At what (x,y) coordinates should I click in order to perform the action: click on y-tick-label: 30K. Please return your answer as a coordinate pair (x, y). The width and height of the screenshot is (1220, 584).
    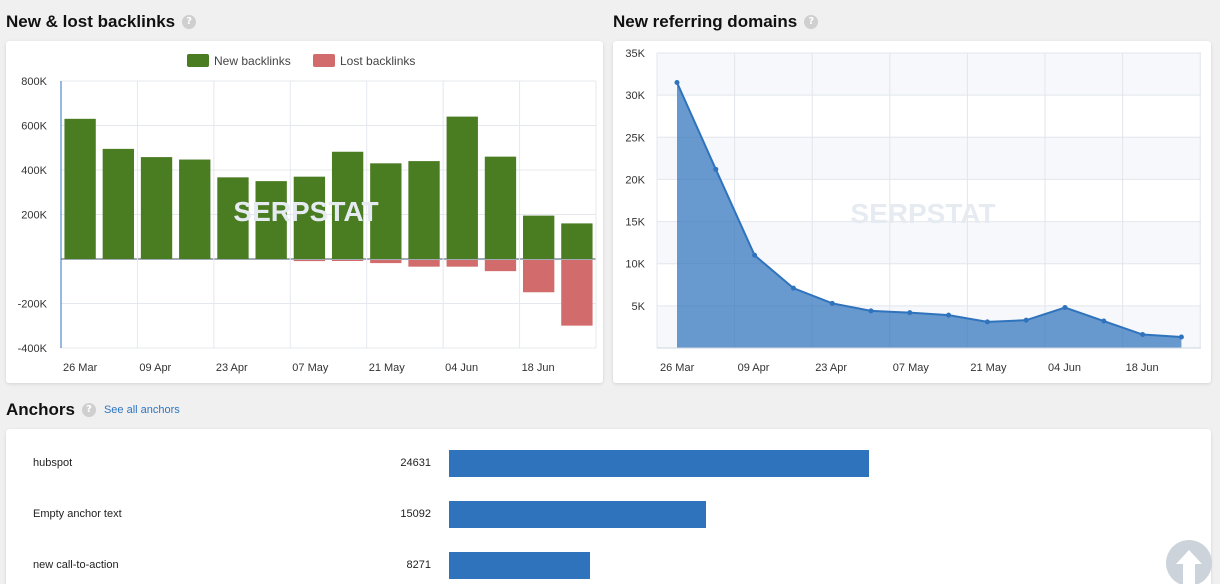
    Looking at the image, I should click on (635, 96).